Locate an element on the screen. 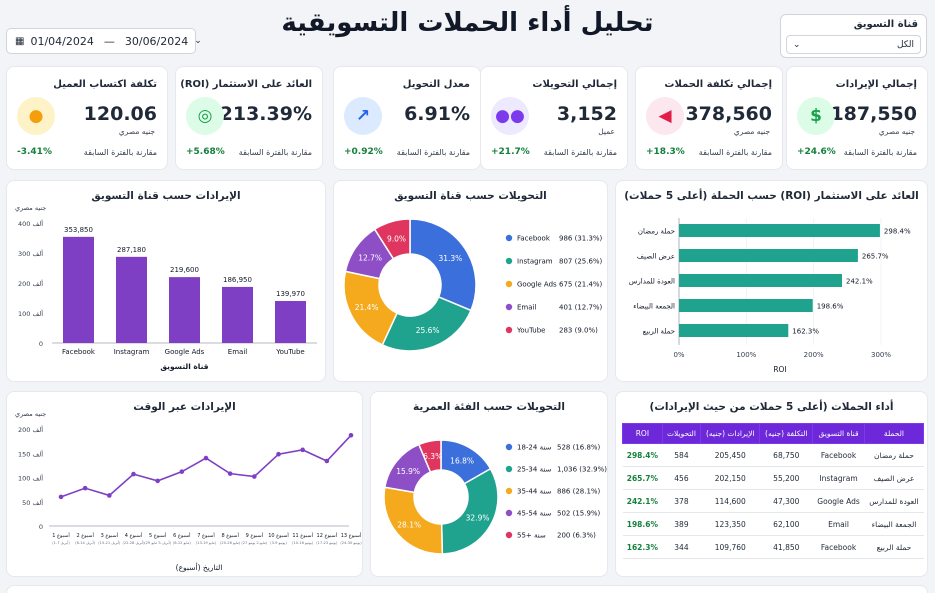 Image resolution: width=935 pixels, height=593 pixels. x-tick-label: أسبوع 3 is located at coordinates (110, 535).